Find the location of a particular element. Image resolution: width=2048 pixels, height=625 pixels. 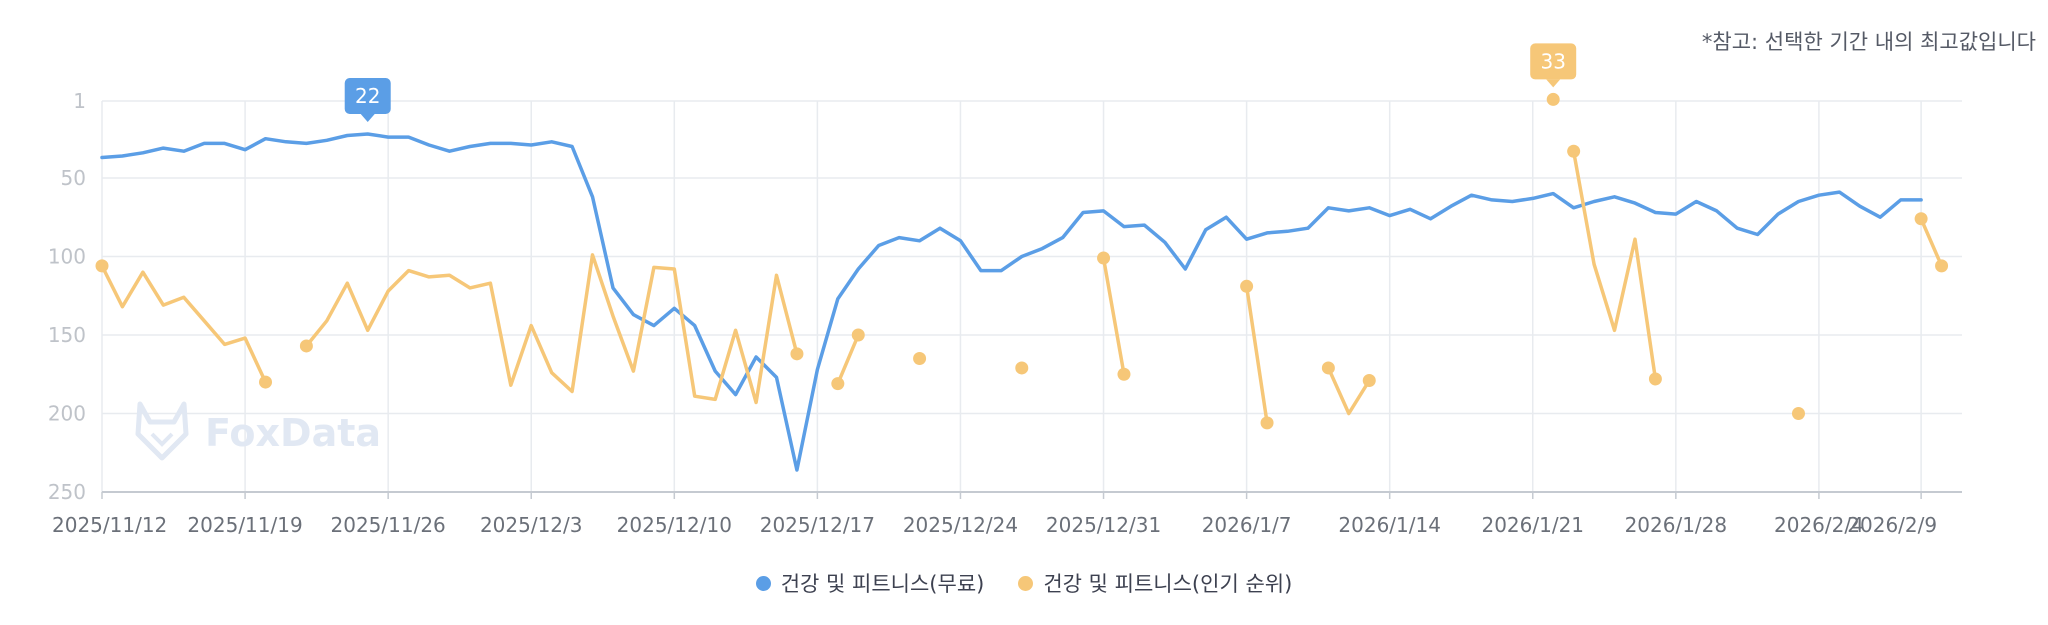

x-tick-label: 2026/1/28 is located at coordinates (1676, 525).